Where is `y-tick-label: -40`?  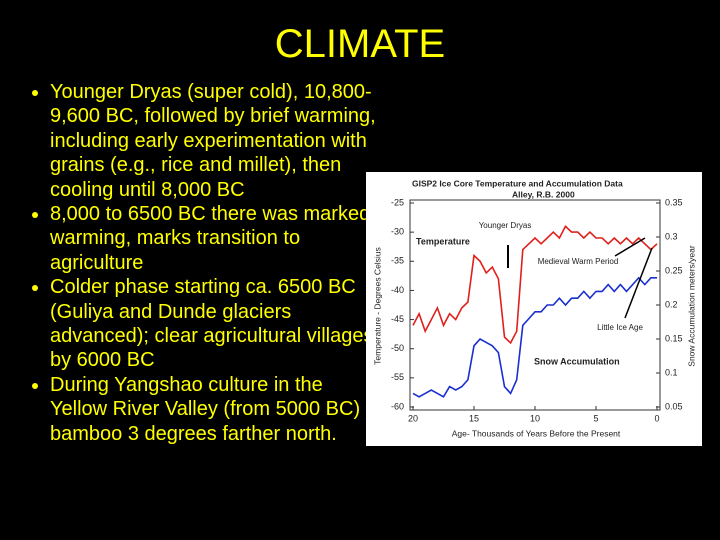 y-tick-label: -40 is located at coordinates (397, 290).